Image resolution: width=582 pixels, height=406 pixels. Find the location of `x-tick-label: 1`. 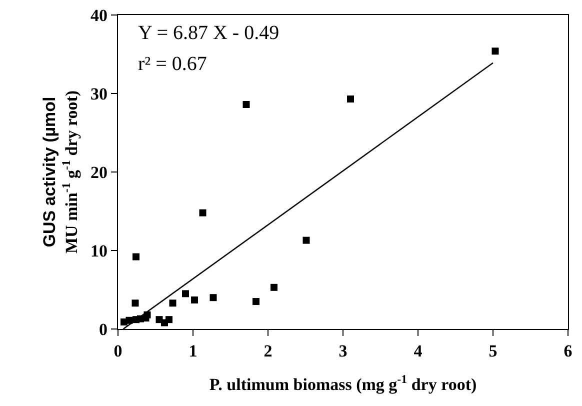

x-tick-label: 1 is located at coordinates (193, 351).